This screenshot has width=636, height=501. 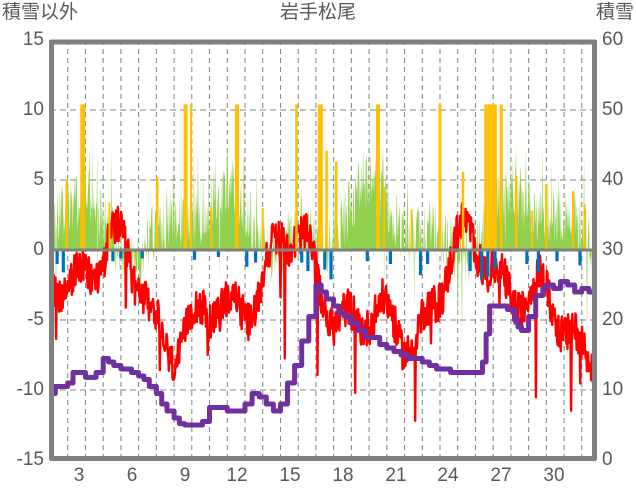 What do you see at coordinates (30, 389) in the screenshot?
I see `left-axis-tick-neg10: -10` at bounding box center [30, 389].